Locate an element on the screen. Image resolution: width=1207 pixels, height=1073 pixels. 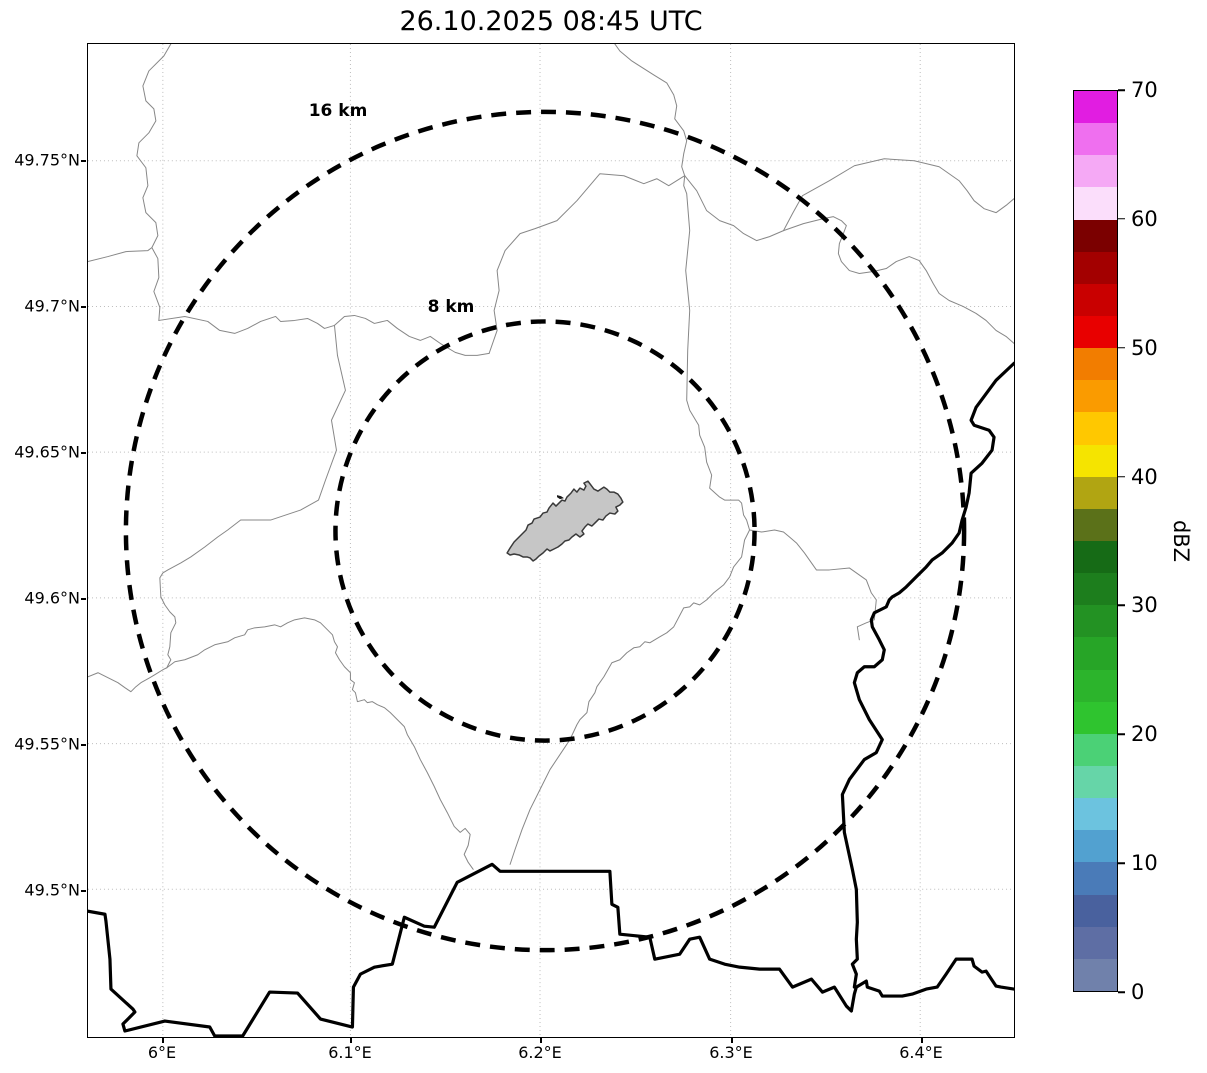
range-ring-label-8km: 8 km is located at coordinates (451, 307).